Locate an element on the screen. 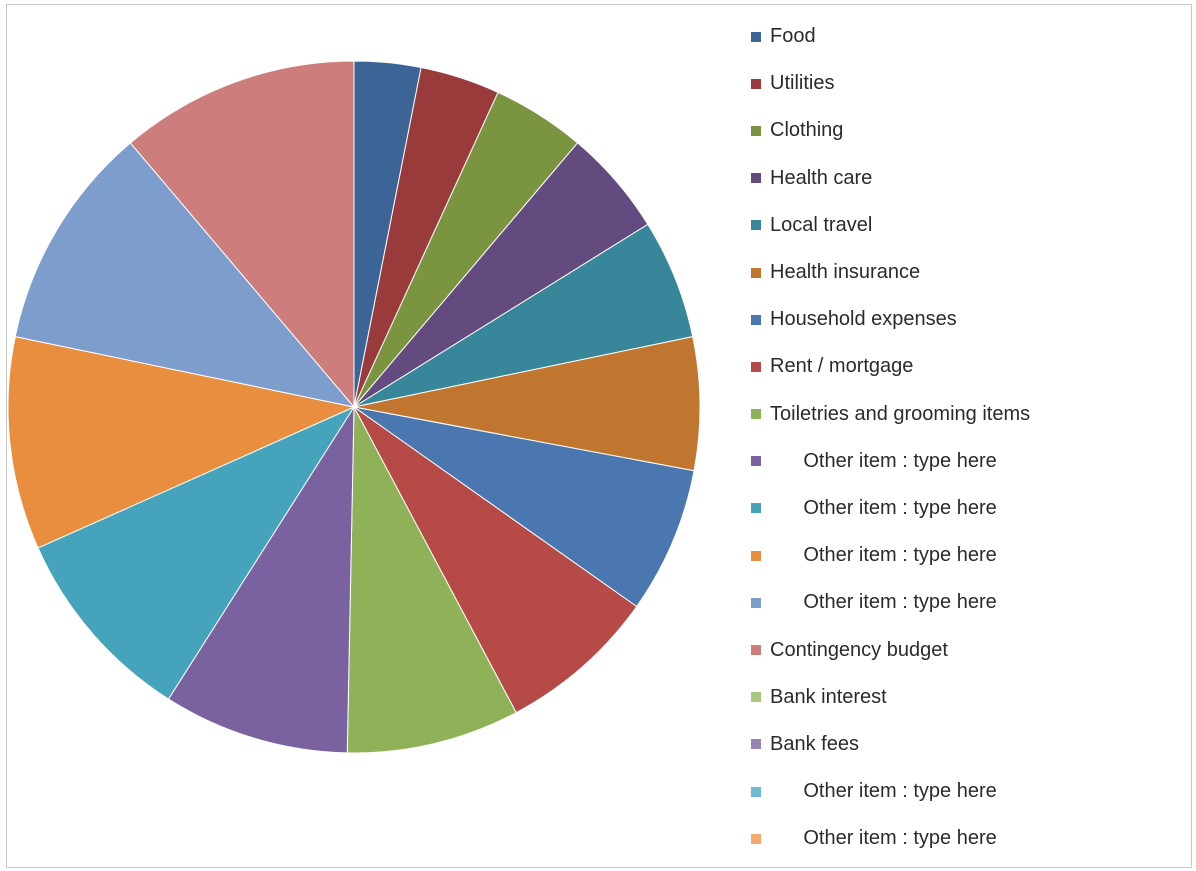 The height and width of the screenshot is (871, 1196). legend-item: Contingency budget is located at coordinates (971, 649).